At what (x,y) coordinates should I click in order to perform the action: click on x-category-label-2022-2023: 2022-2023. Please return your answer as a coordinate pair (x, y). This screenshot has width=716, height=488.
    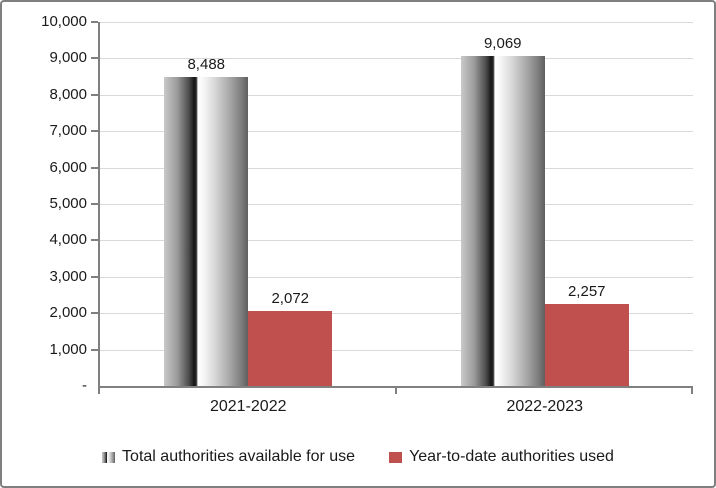
    Looking at the image, I should click on (544, 406).